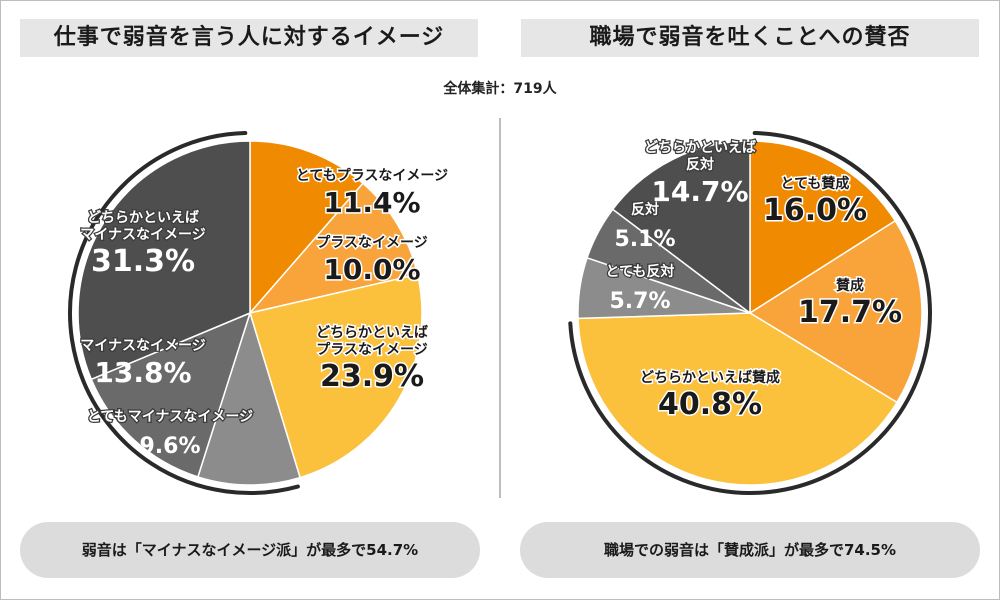  Describe the element at coordinates (500, 308) in the screenshot. I see `chart-divider` at that location.